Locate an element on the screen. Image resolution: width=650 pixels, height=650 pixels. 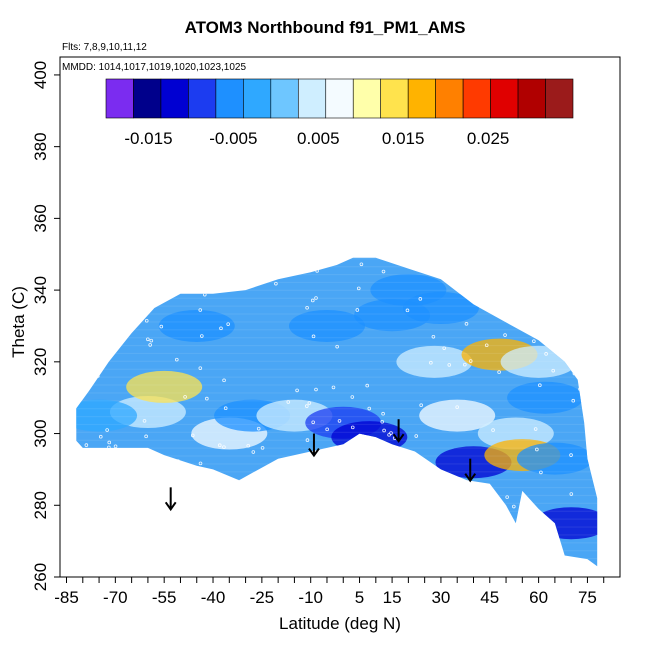
arrow-markers is located at coordinates (320, 465).